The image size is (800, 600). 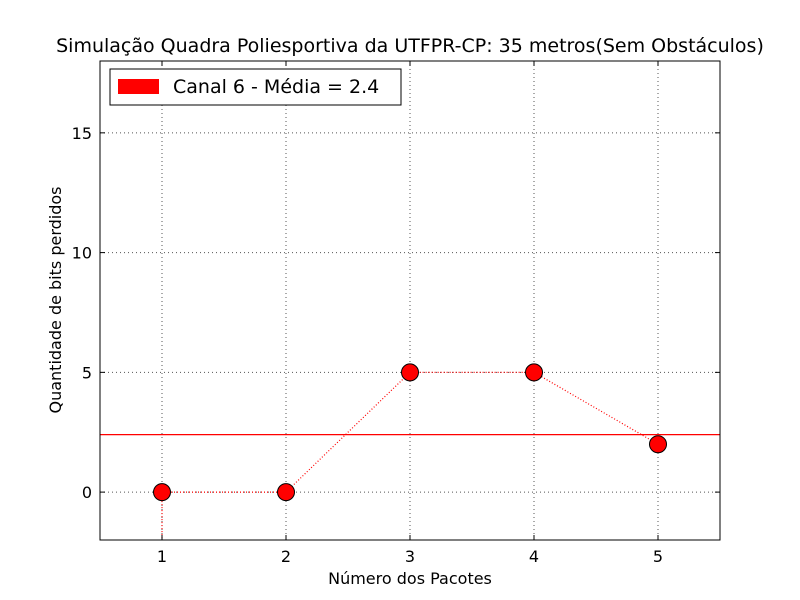 What do you see at coordinates (87, 372) in the screenshot?
I see `y-tick-label: 5` at bounding box center [87, 372].